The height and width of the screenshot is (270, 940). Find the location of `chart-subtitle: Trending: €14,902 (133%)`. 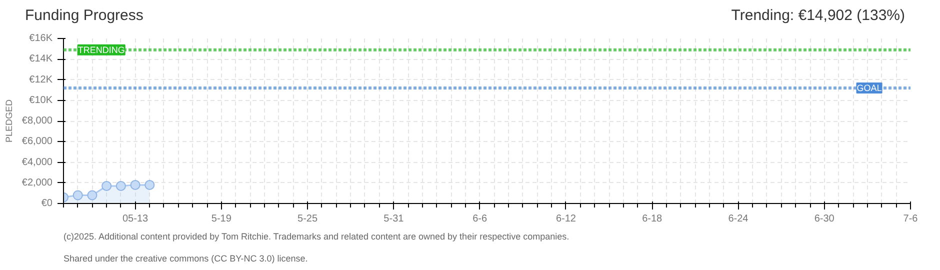

chart-subtitle: Trending: €14,902 (133%) is located at coordinates (818, 16).